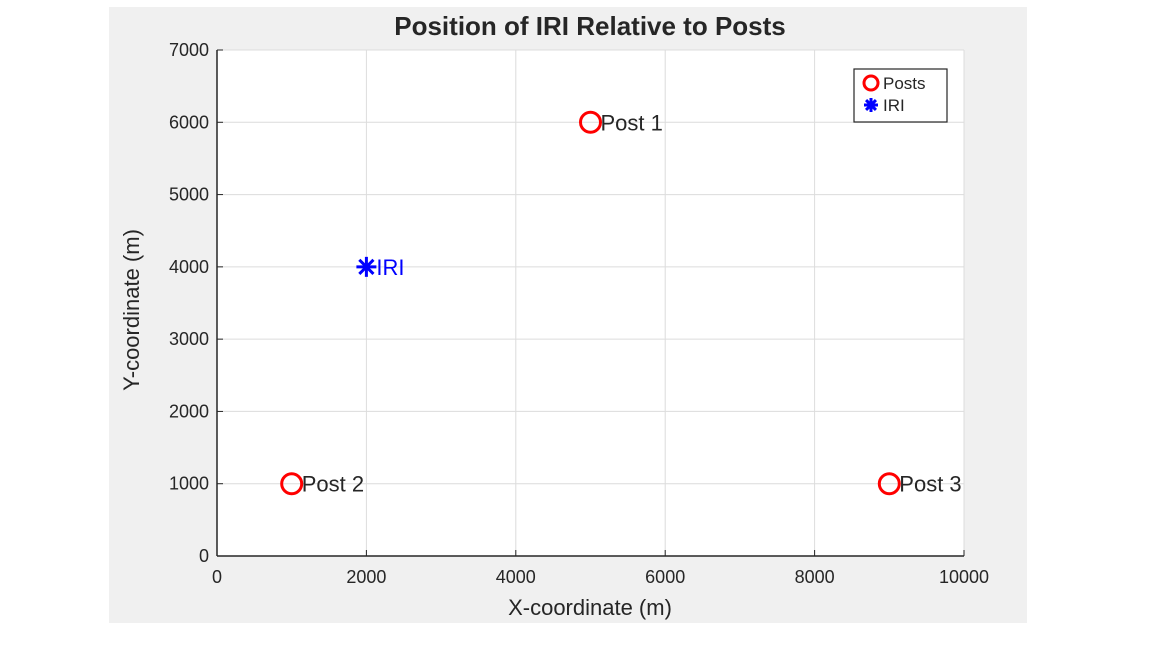  I want to click on legend-circle-icon, so click(871, 83).